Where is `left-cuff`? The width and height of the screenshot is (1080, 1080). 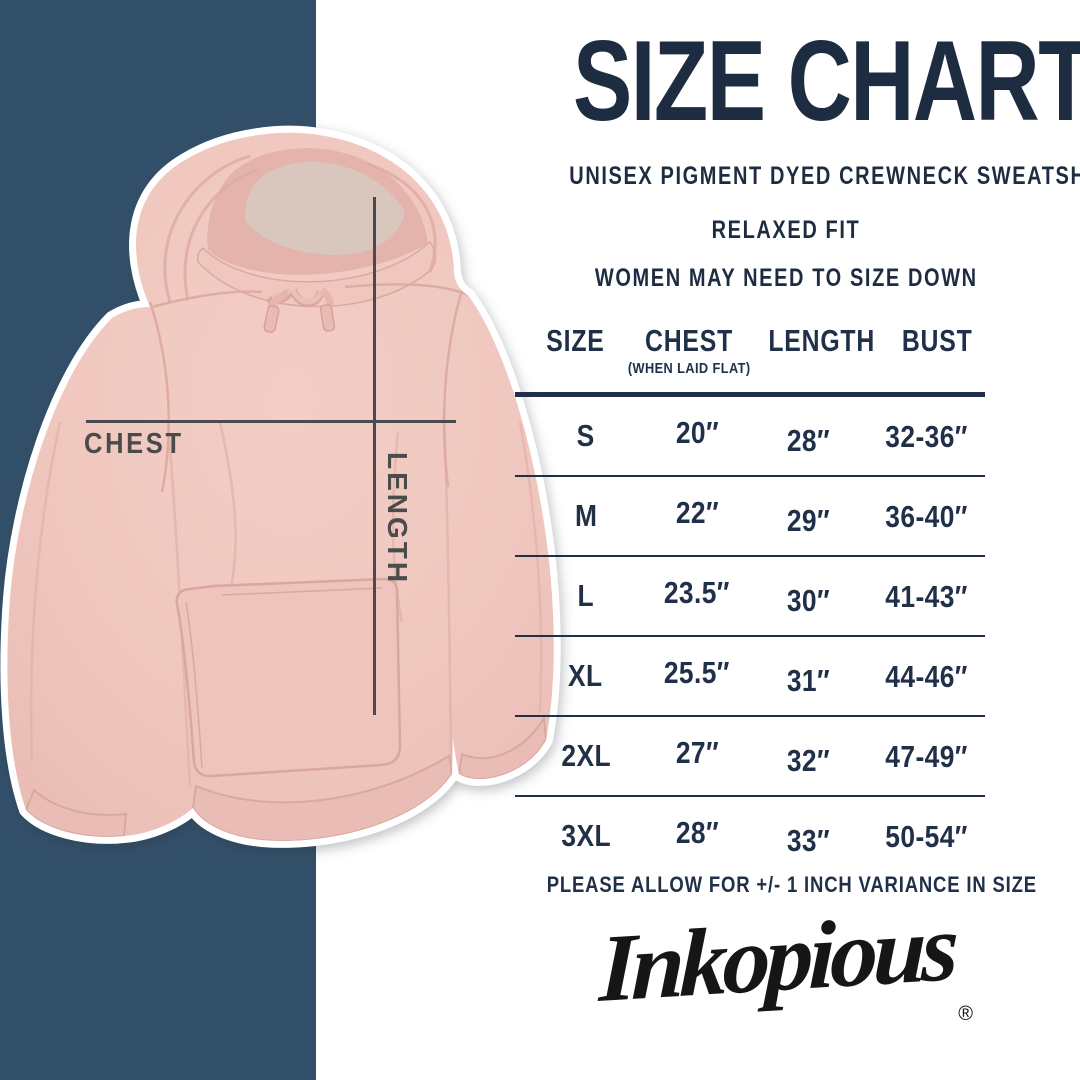 left-cuff is located at coordinates (76, 813).